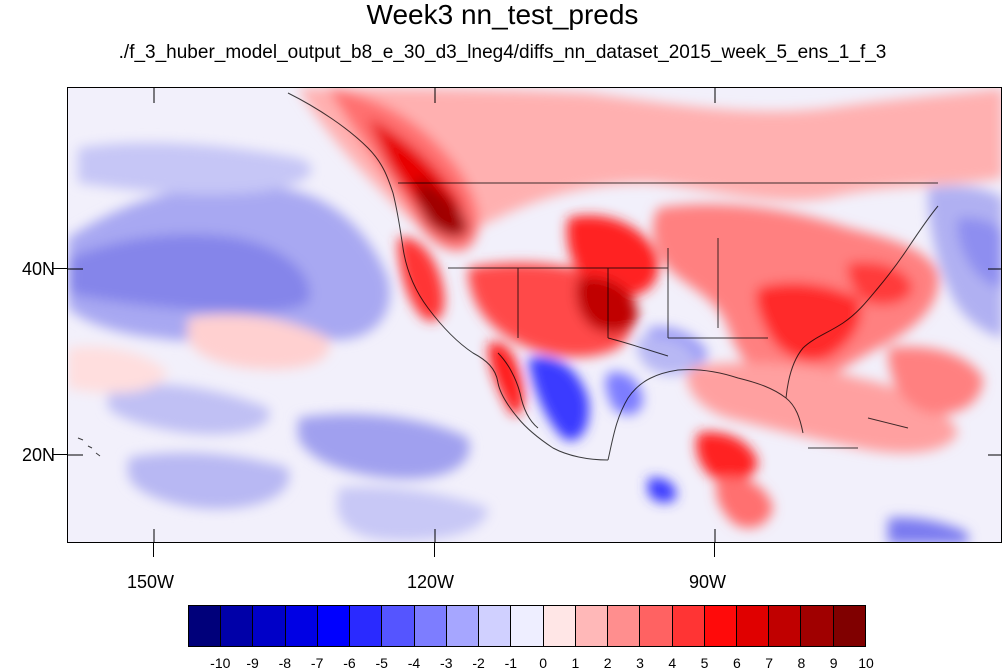 This screenshot has height=672, width=1005. I want to click on chart-title: Week3 nn_test_preds, so click(502, 15).